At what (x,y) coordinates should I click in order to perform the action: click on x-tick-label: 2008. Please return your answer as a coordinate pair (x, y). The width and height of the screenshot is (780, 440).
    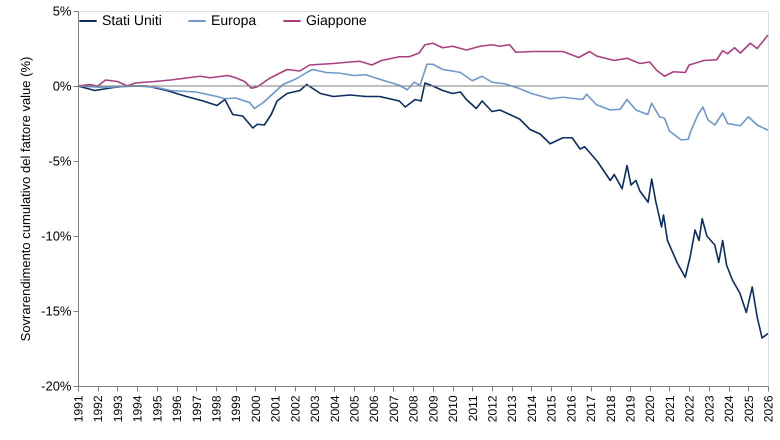
    Looking at the image, I should click on (413, 408).